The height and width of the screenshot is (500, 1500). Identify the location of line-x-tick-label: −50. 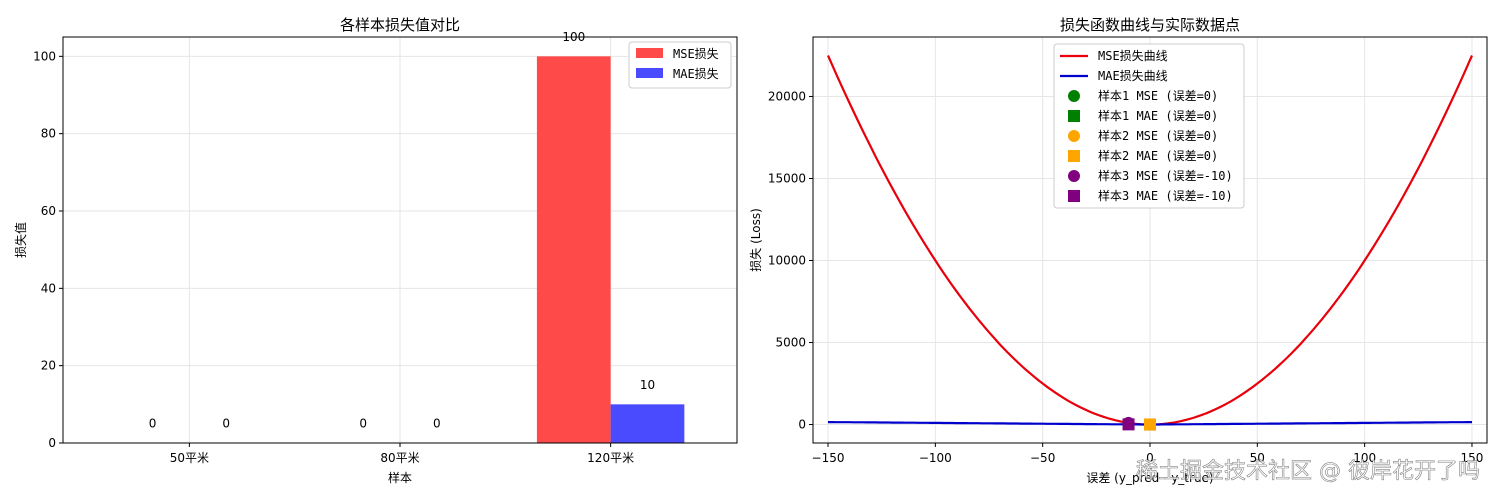
(1042, 458).